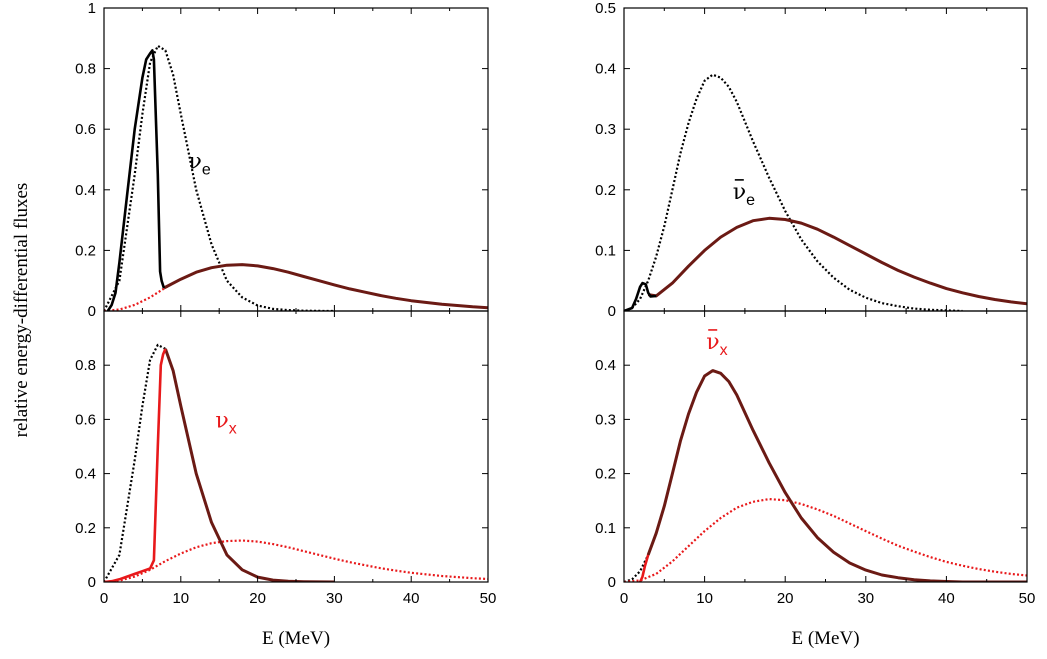  I want to click on neutrino-label-bottom-left: νx, so click(225, 423).